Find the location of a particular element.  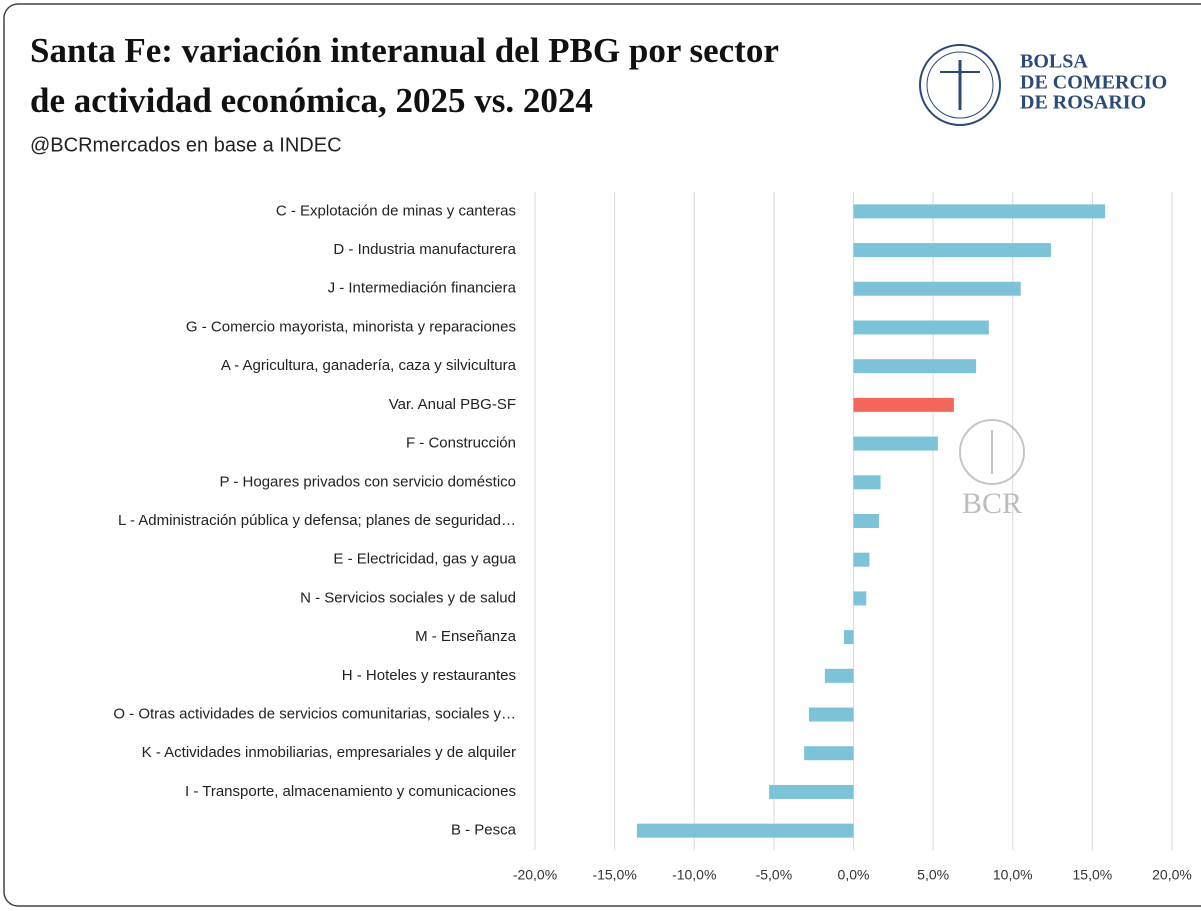

x-tick-label: -10,0% is located at coordinates (694, 875).